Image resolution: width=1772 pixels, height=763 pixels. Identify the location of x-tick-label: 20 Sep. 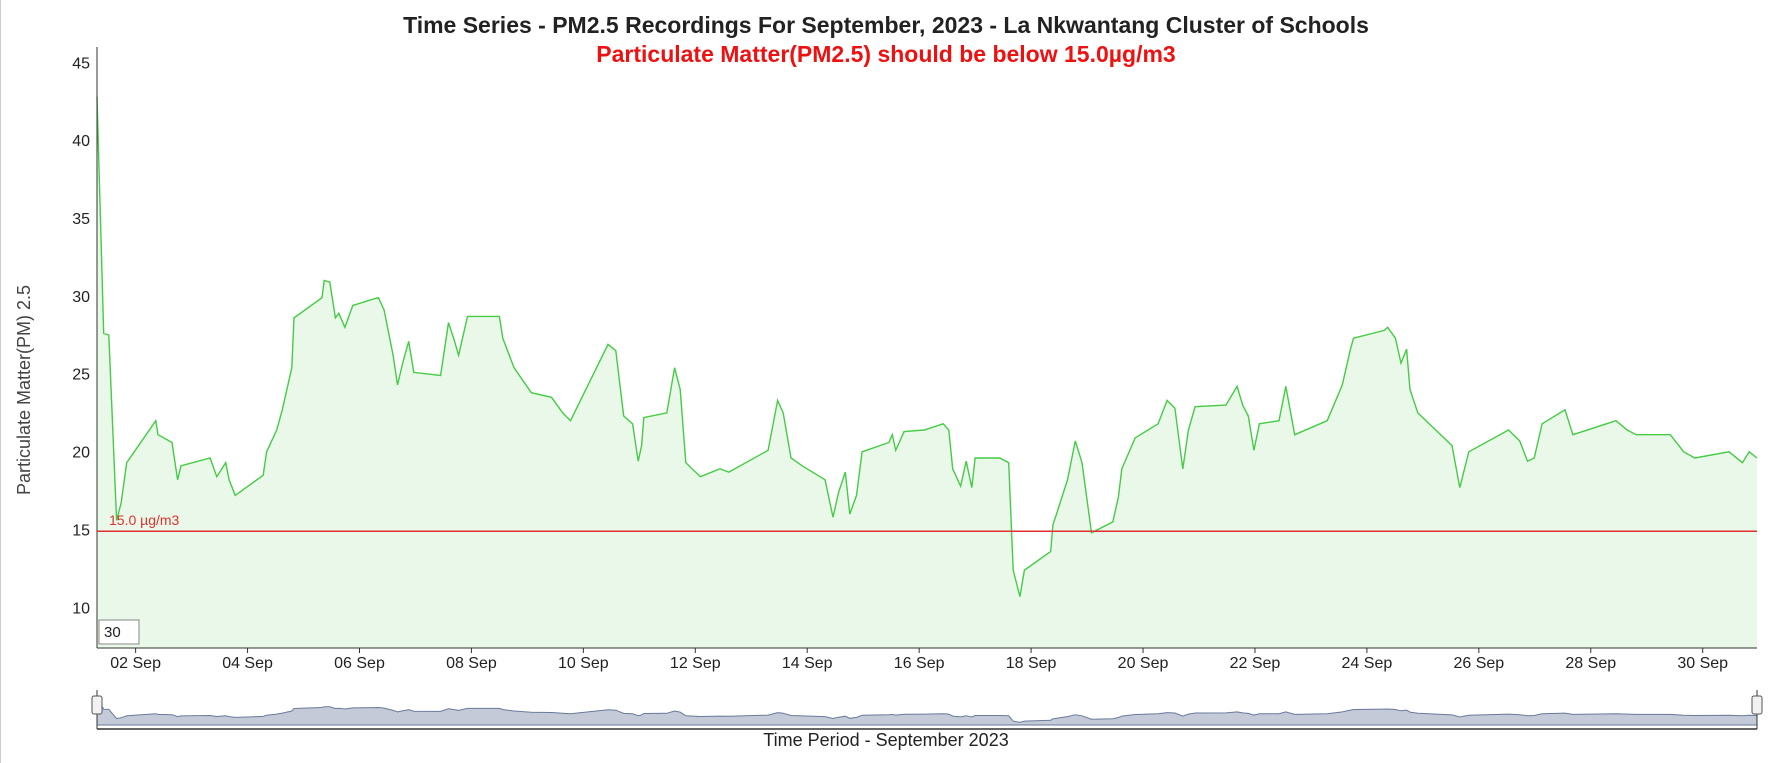
(1143, 663).